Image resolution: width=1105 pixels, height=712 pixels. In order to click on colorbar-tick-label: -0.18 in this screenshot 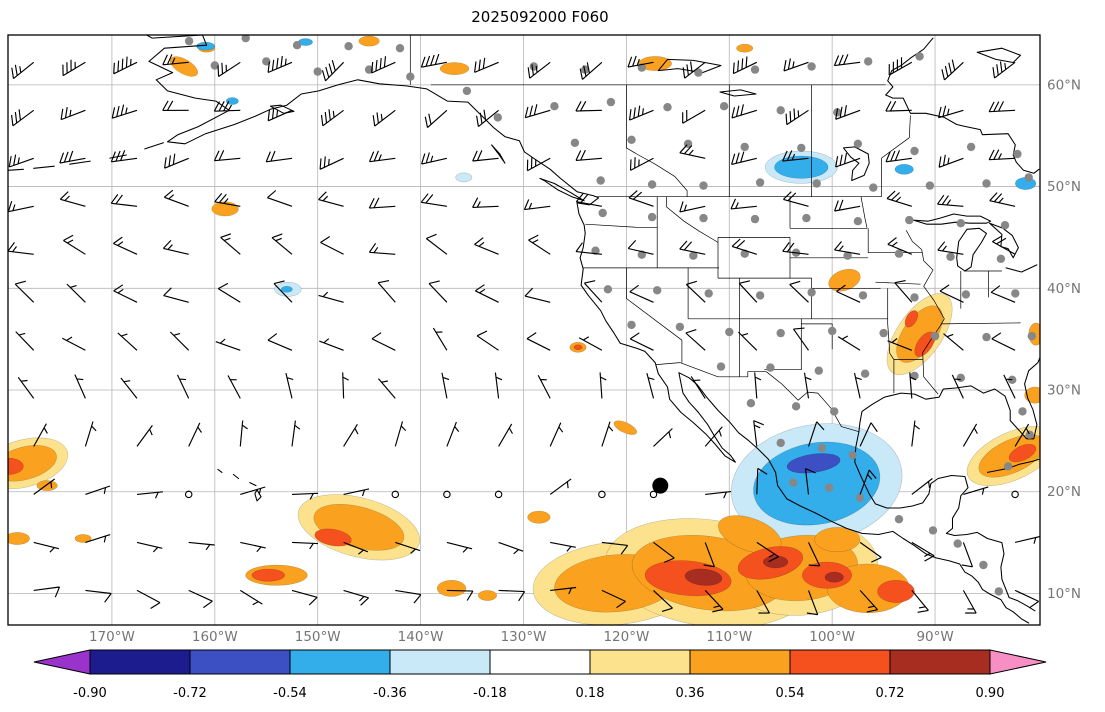, I will do `click(490, 693)`.